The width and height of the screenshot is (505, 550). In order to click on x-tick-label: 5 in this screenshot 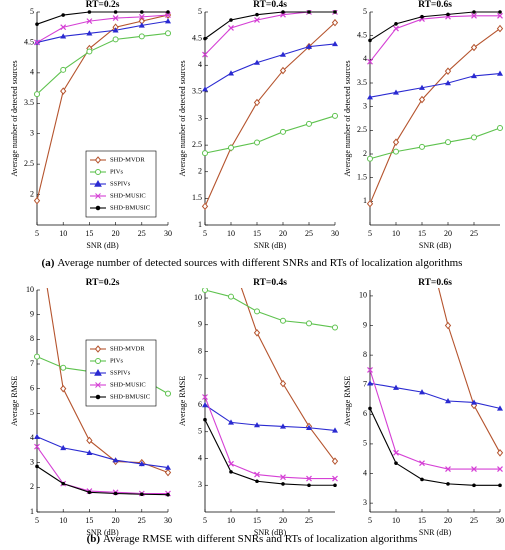, I will do `click(370, 233)`.